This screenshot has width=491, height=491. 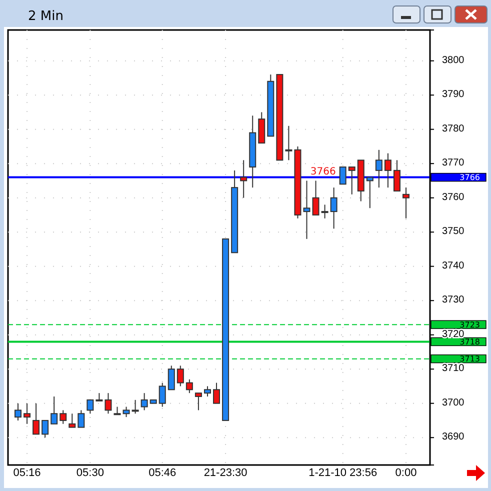 I want to click on x-tick-label: 21-23:30, so click(x=226, y=473).